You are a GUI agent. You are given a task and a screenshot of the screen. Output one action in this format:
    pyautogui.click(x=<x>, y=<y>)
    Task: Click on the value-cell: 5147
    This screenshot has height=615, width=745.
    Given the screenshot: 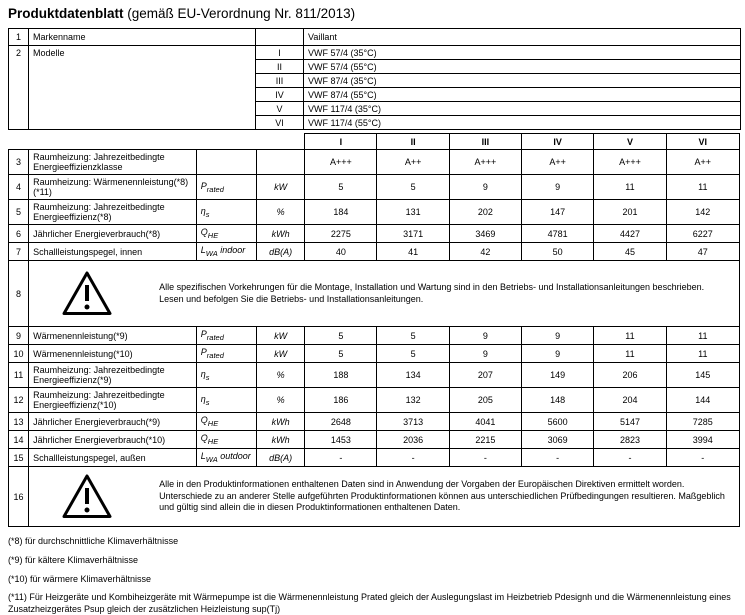 What is the action you would take?
    pyautogui.click(x=630, y=421)
    